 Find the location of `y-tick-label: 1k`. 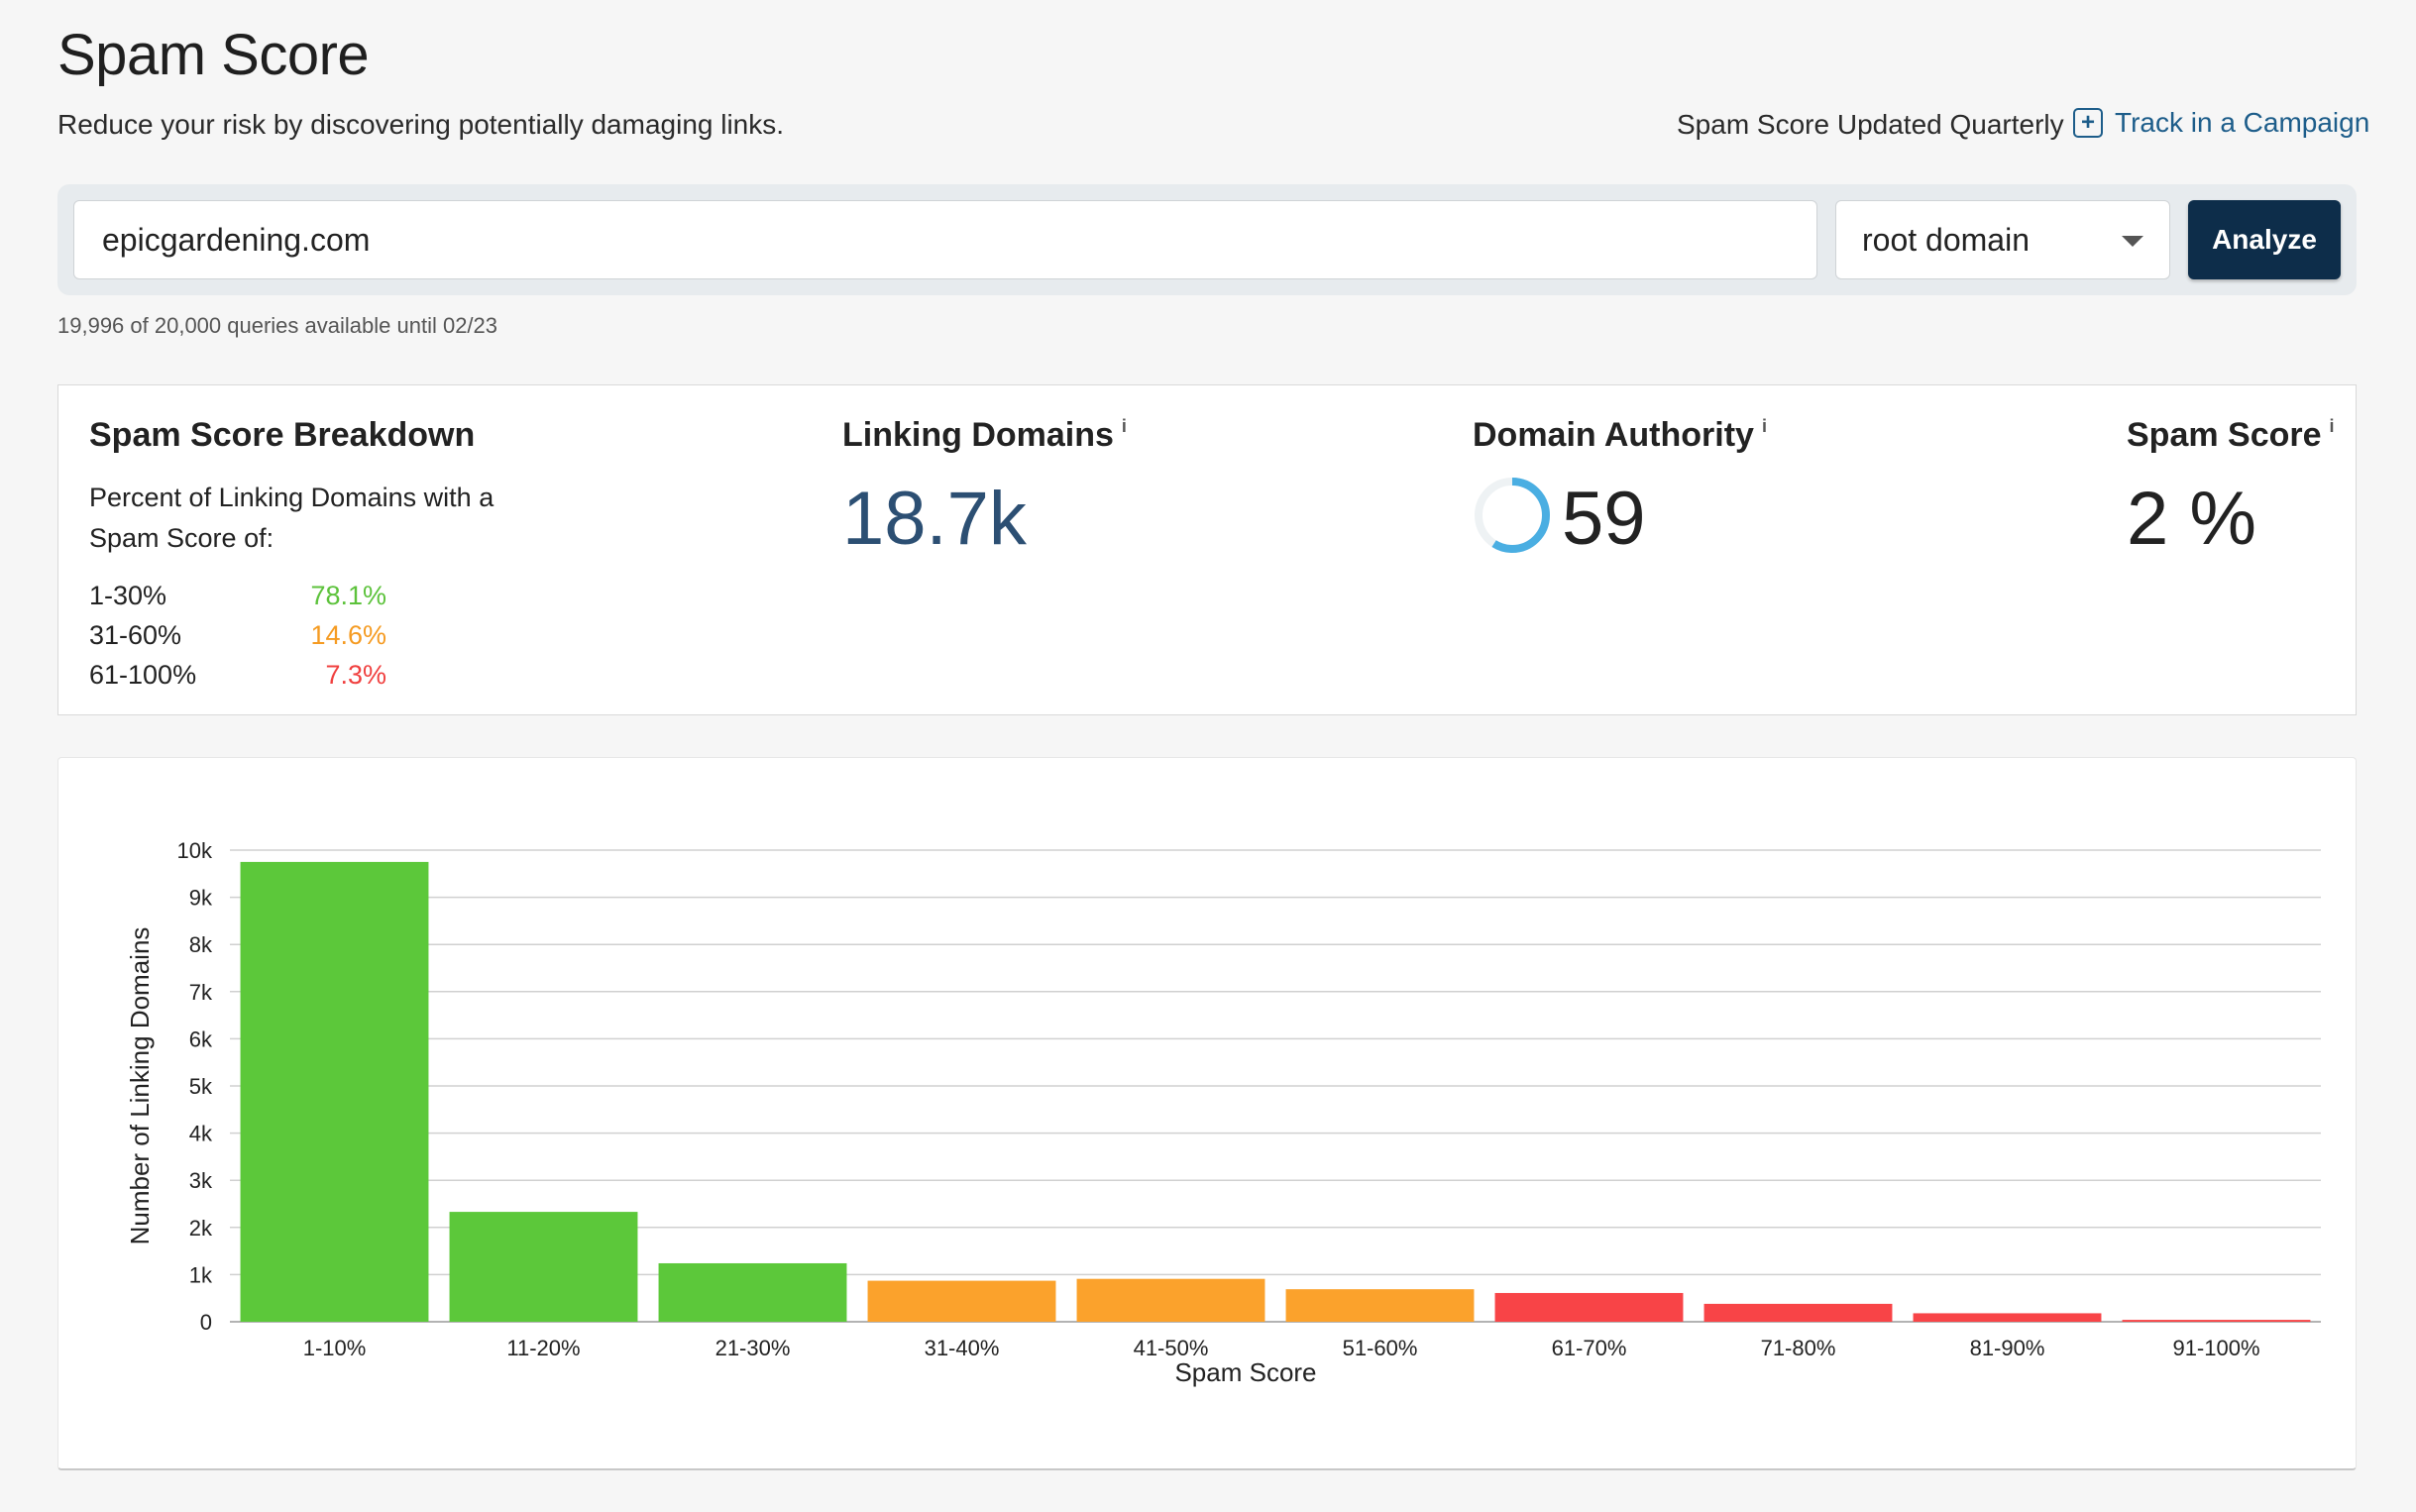

y-tick-label: 1k is located at coordinates (201, 1274).